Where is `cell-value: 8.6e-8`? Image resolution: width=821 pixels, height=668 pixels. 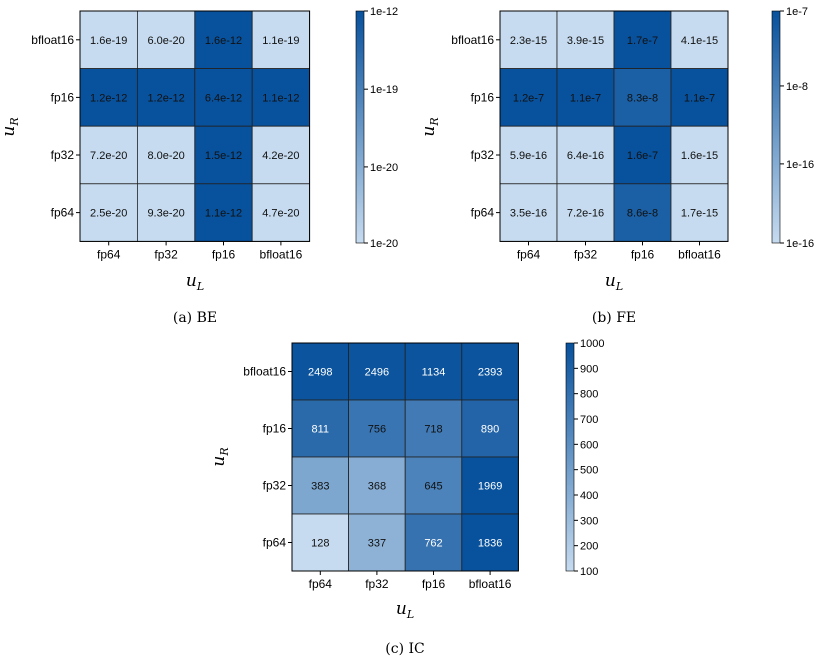
cell-value: 8.6e-8 is located at coordinates (642, 214).